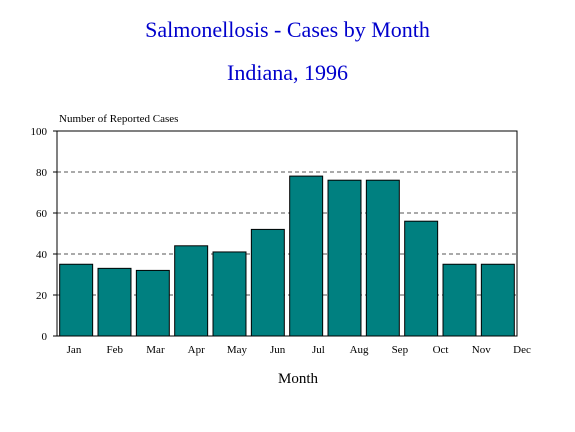 This screenshot has height=432, width=575. Describe the element at coordinates (191, 291) in the screenshot. I see `bar-apr` at that location.